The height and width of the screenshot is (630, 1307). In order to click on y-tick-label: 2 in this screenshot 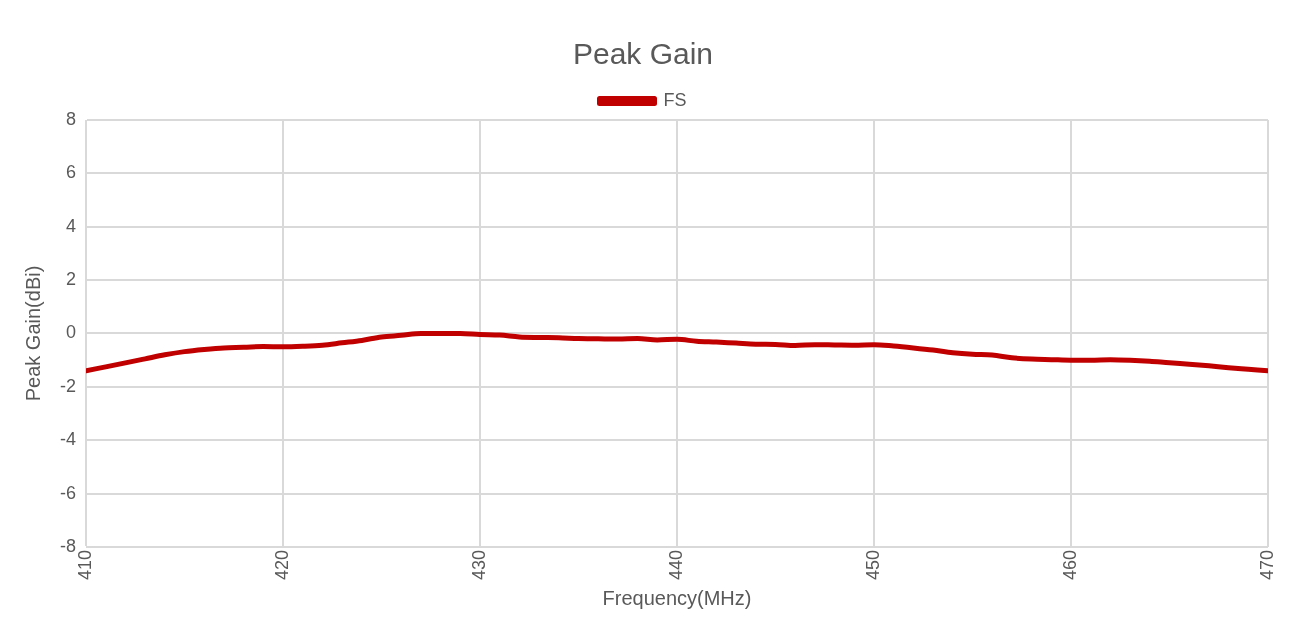, I will do `click(70, 279)`.